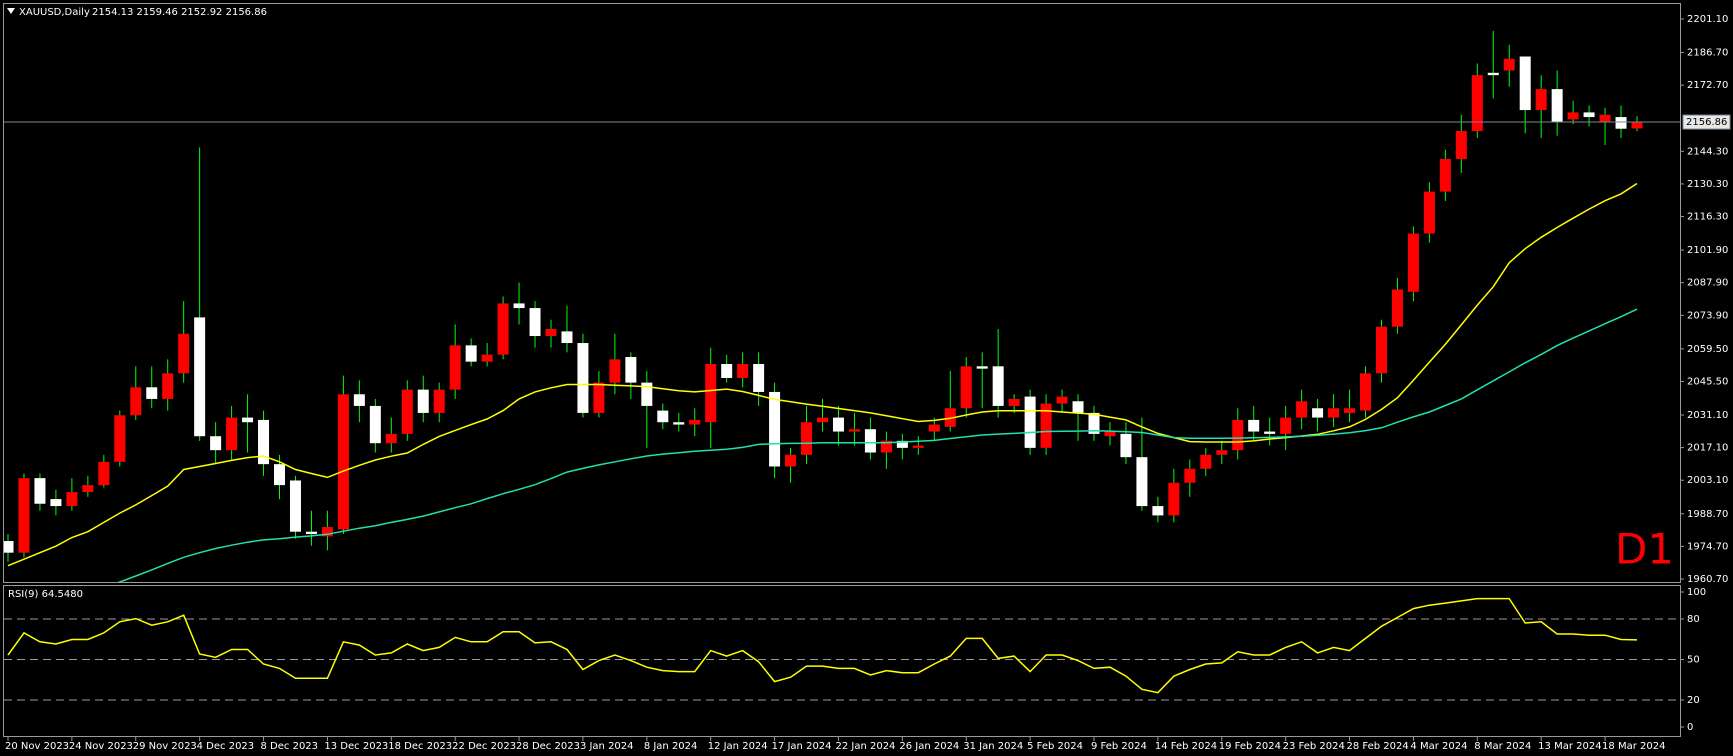 This screenshot has height=756, width=1733. I want to click on x-tick-label: 9 Feb 2024, so click(1119, 746).